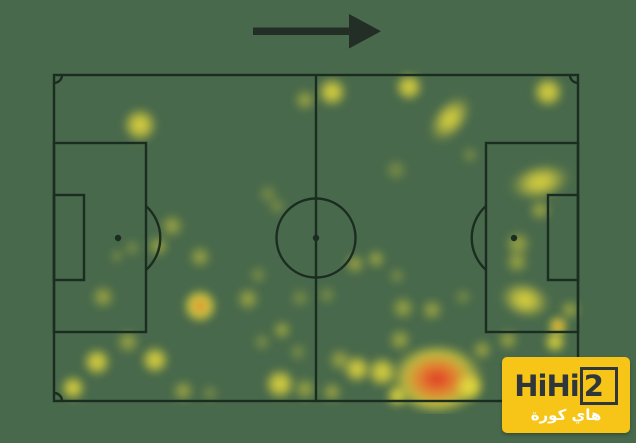 This screenshot has height=443, width=636. What do you see at coordinates (563, 237) in the screenshot?
I see `right-goal-area` at bounding box center [563, 237].